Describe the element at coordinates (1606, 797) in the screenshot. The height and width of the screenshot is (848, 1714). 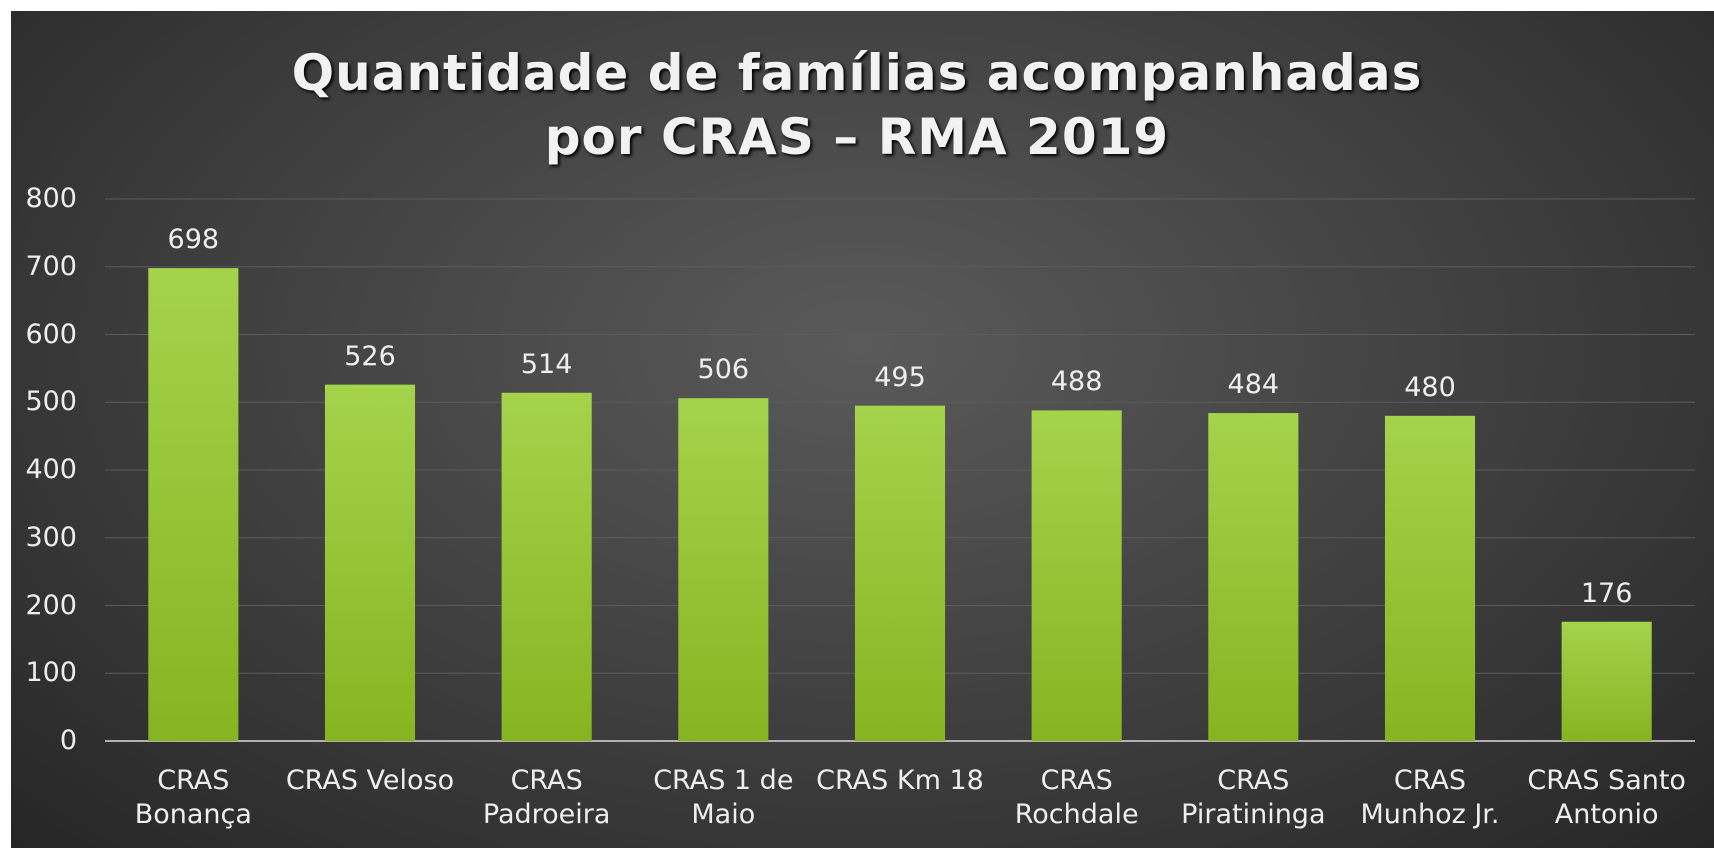
I see `x-tick-label: CRAS Santo Antonio` at that location.